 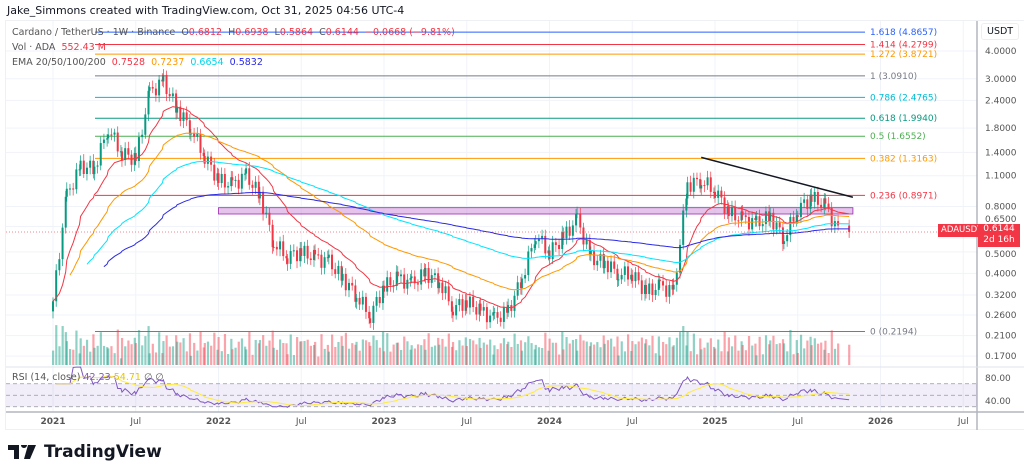 What do you see at coordinates (34, 47) in the screenshot?
I see `volume-label: Vol · ADA` at bounding box center [34, 47].